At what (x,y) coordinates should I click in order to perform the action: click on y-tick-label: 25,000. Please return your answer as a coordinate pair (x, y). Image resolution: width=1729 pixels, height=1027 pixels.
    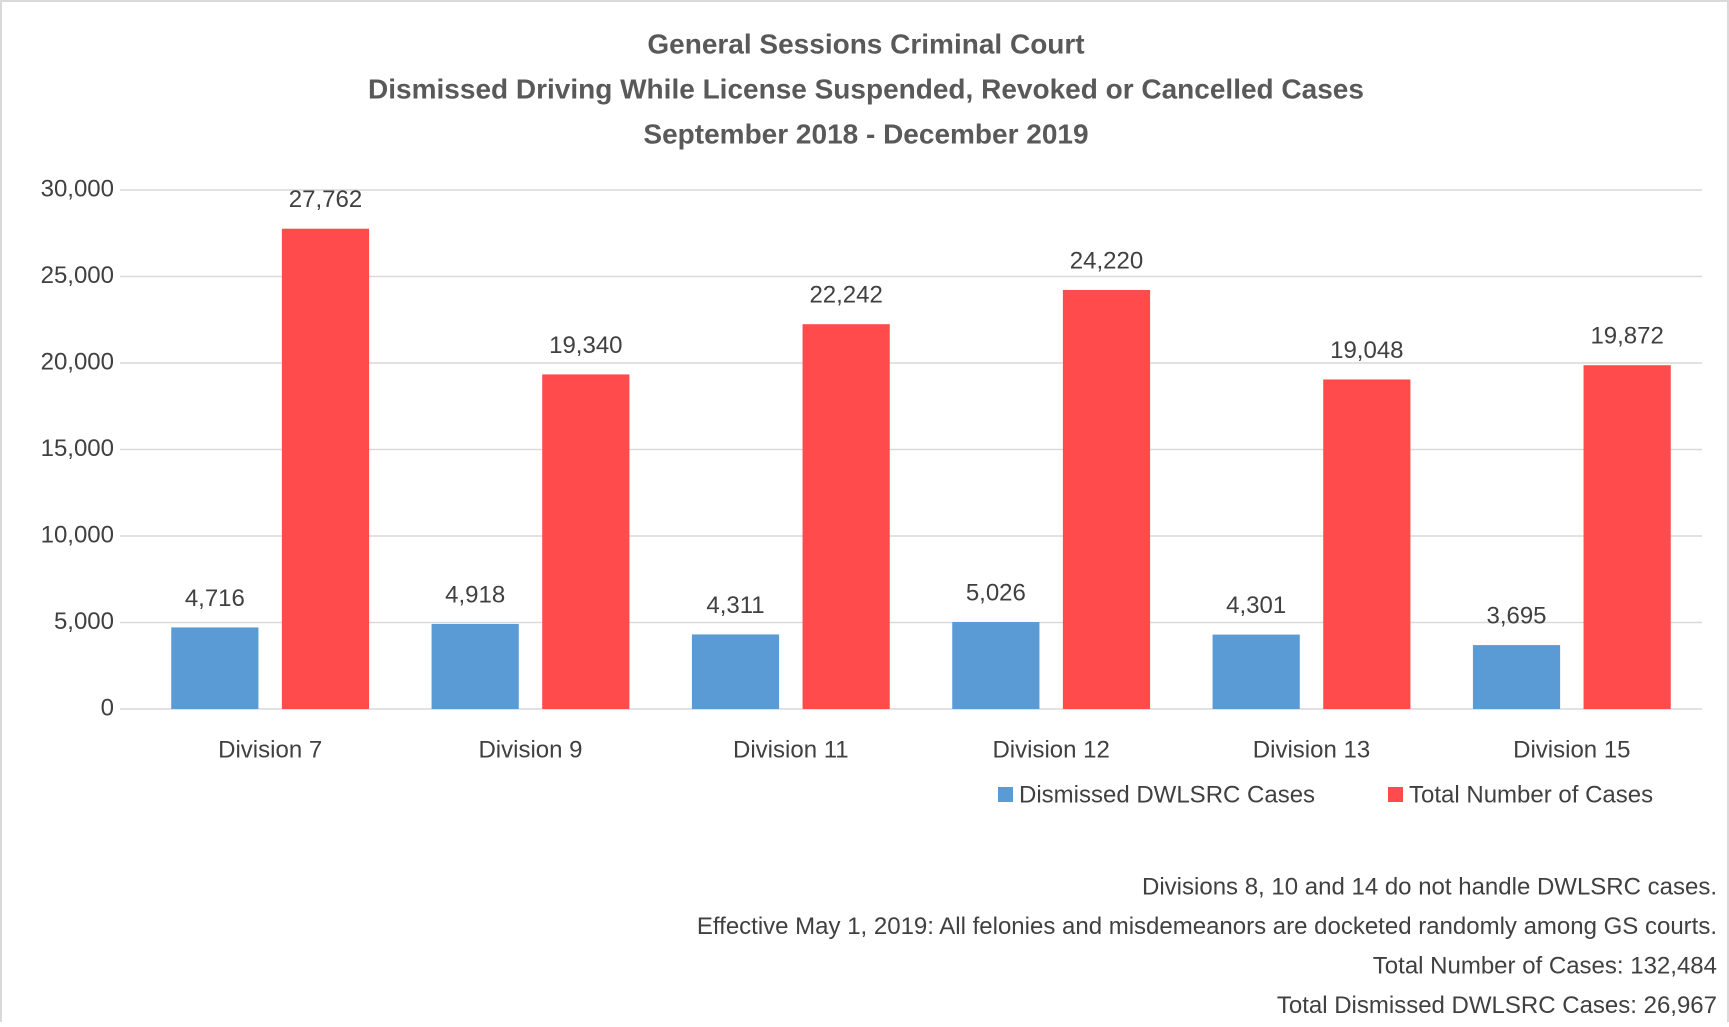
    Looking at the image, I should click on (77, 275).